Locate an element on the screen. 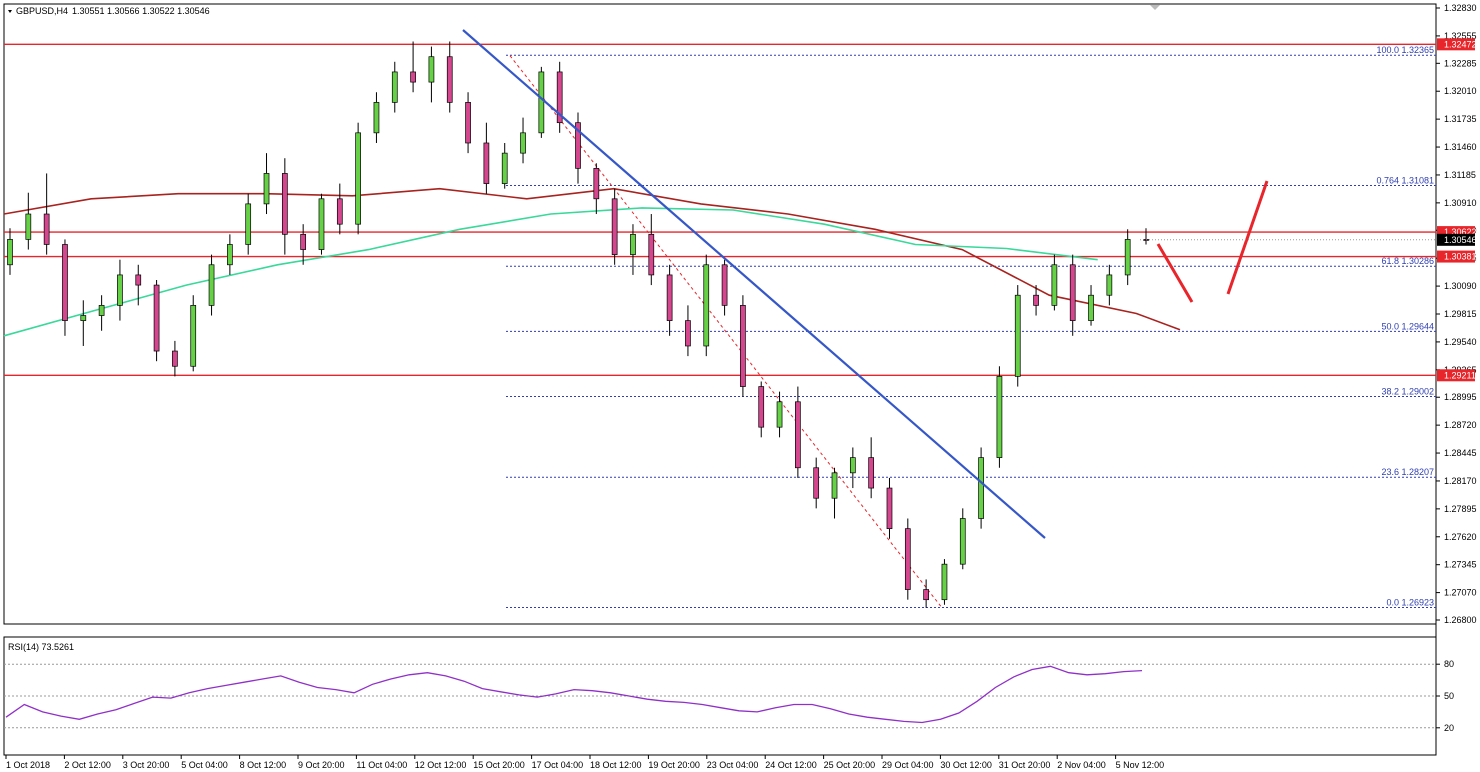 This screenshot has width=1480, height=772. x-tick-label: 25 Oct 20:00 is located at coordinates (850, 765).